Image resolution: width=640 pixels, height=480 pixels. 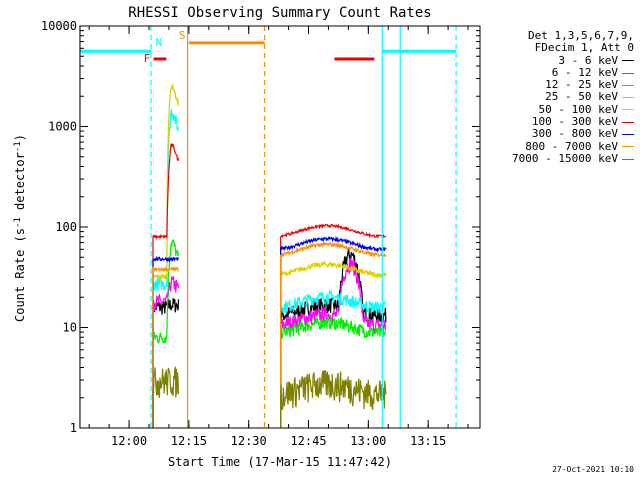 I want to click on x-tick-label-4: 12:45, so click(x=308, y=441).